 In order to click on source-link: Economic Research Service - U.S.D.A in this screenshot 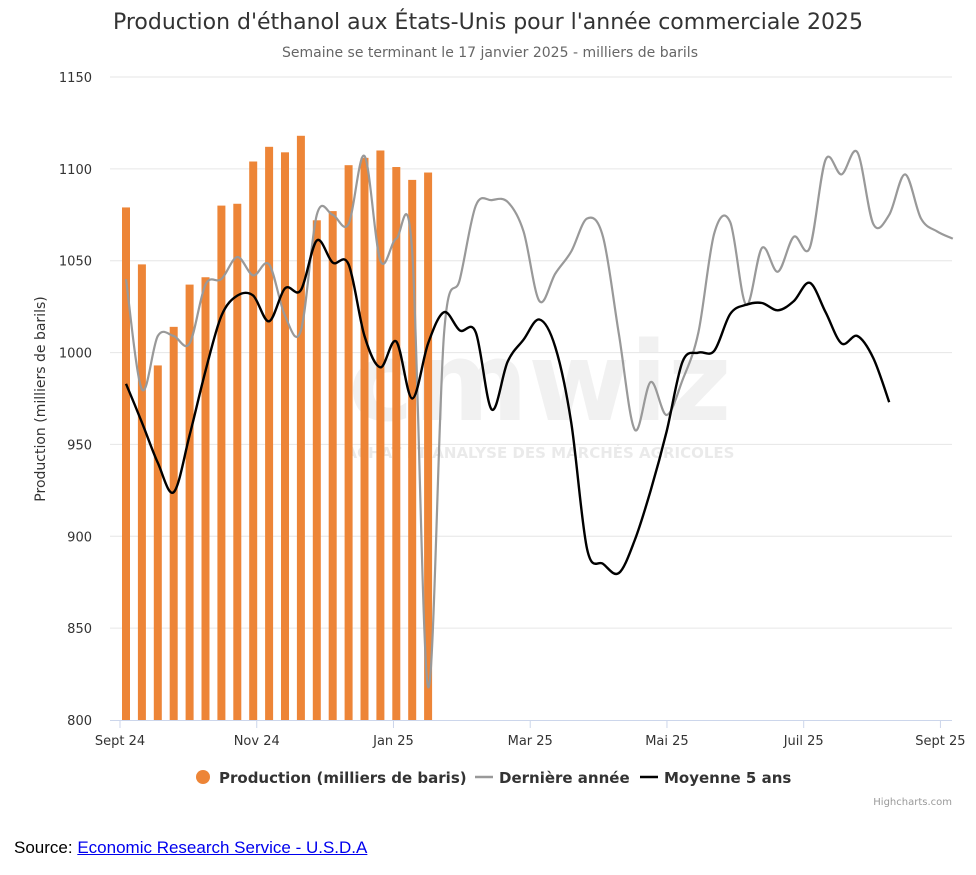, I will do `click(222, 847)`.